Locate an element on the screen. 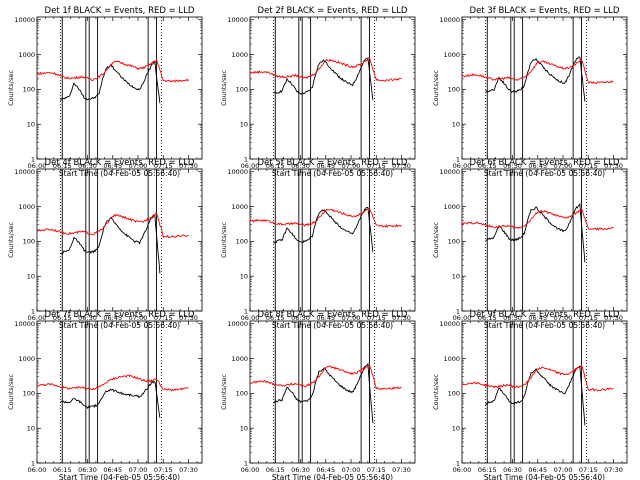 The image size is (640, 480). plot-title: Det 9f BLACK = Events, RED = LLD is located at coordinates (545, 315).